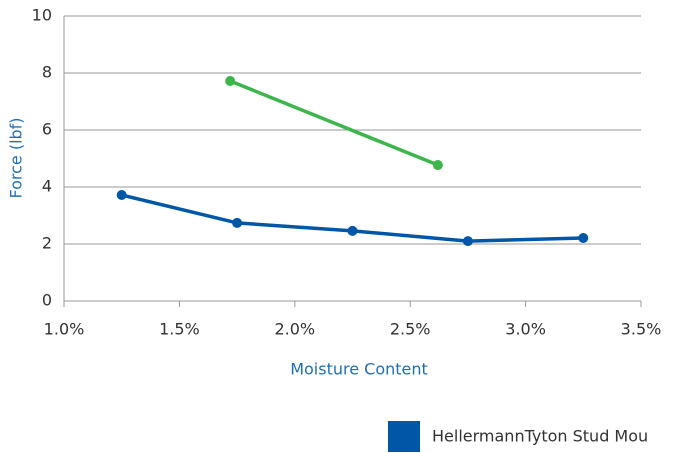  Describe the element at coordinates (47, 72) in the screenshot. I see `y-tick-label: 8` at that location.